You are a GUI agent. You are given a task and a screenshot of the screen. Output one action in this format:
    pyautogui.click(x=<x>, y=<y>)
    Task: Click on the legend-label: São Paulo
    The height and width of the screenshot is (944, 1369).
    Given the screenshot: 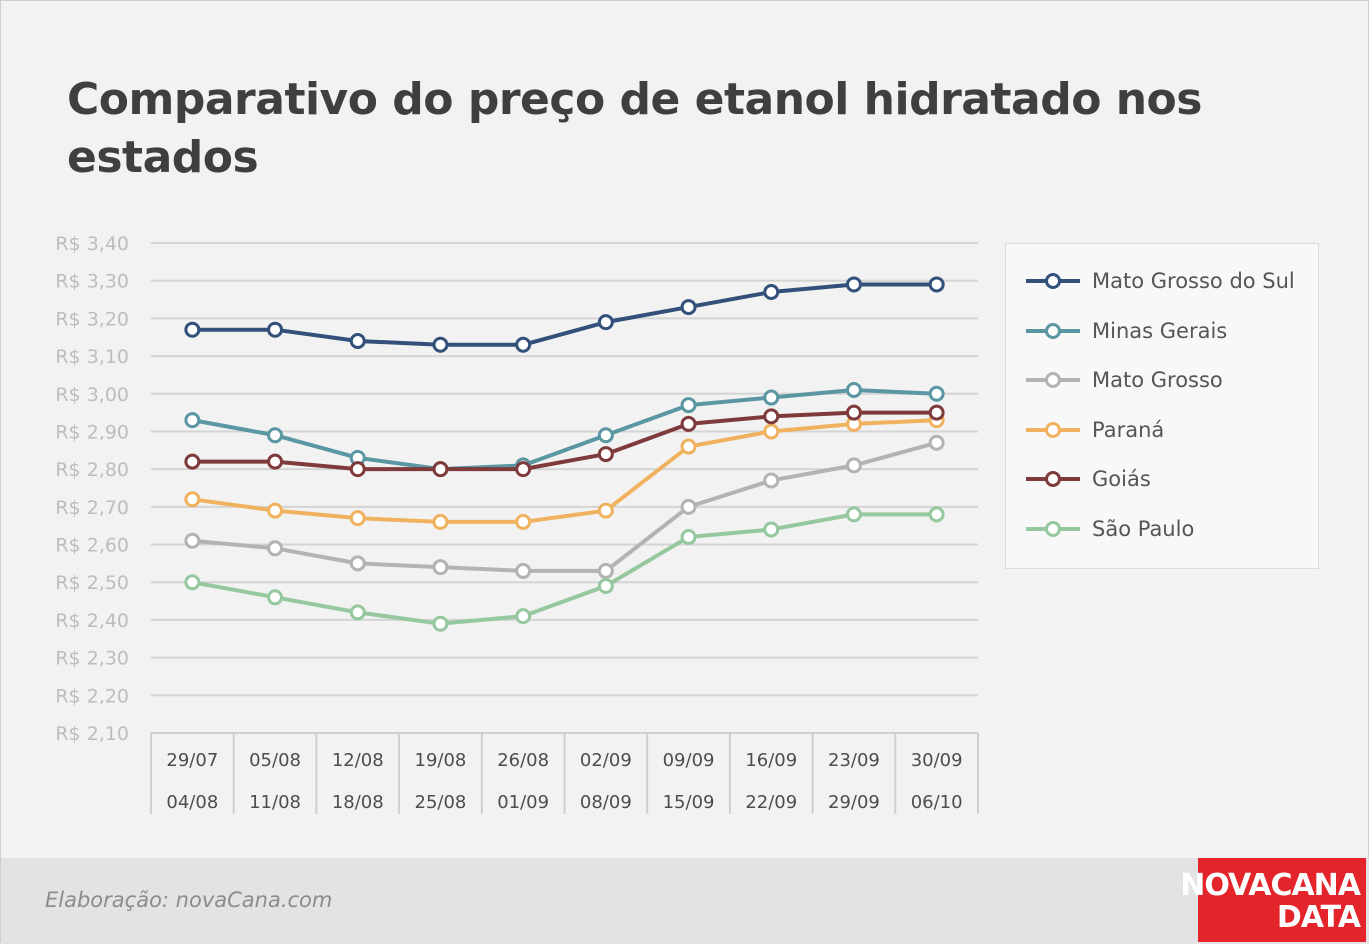 What is the action you would take?
    pyautogui.click(x=1143, y=528)
    